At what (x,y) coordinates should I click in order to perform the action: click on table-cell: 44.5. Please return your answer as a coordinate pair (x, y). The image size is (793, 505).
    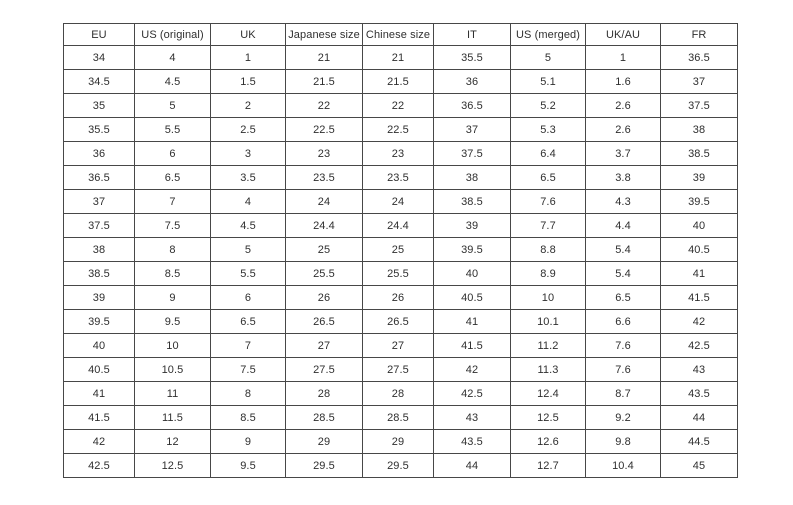
    Looking at the image, I should click on (699, 441).